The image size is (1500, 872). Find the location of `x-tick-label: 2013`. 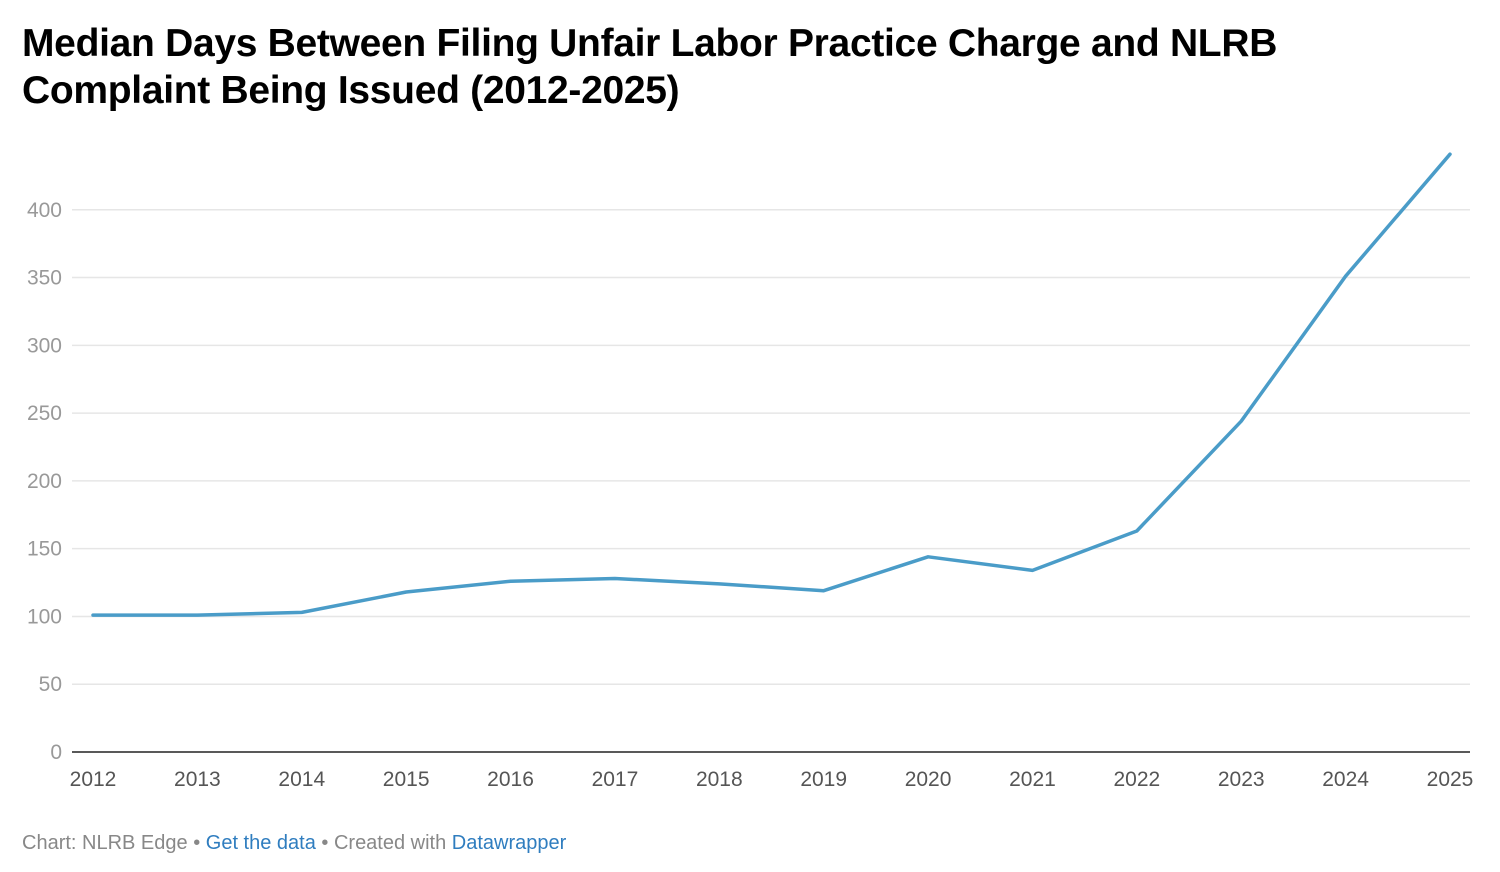

x-tick-label: 2013 is located at coordinates (197, 779).